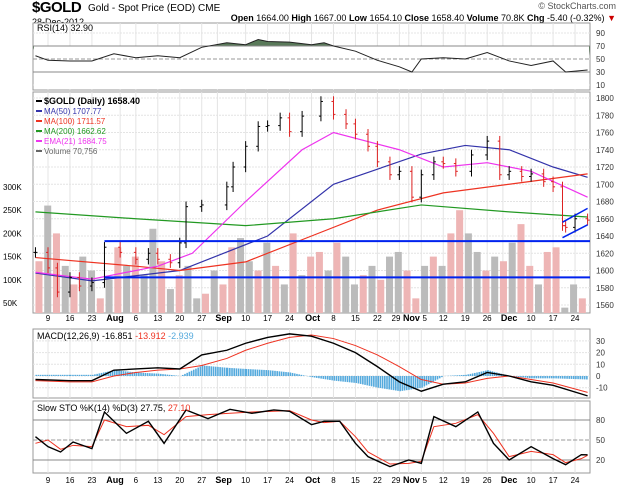 The width and height of the screenshot is (624, 490). Describe the element at coordinates (512, 18) in the screenshot. I see `volume-value: 70.8K` at that location.